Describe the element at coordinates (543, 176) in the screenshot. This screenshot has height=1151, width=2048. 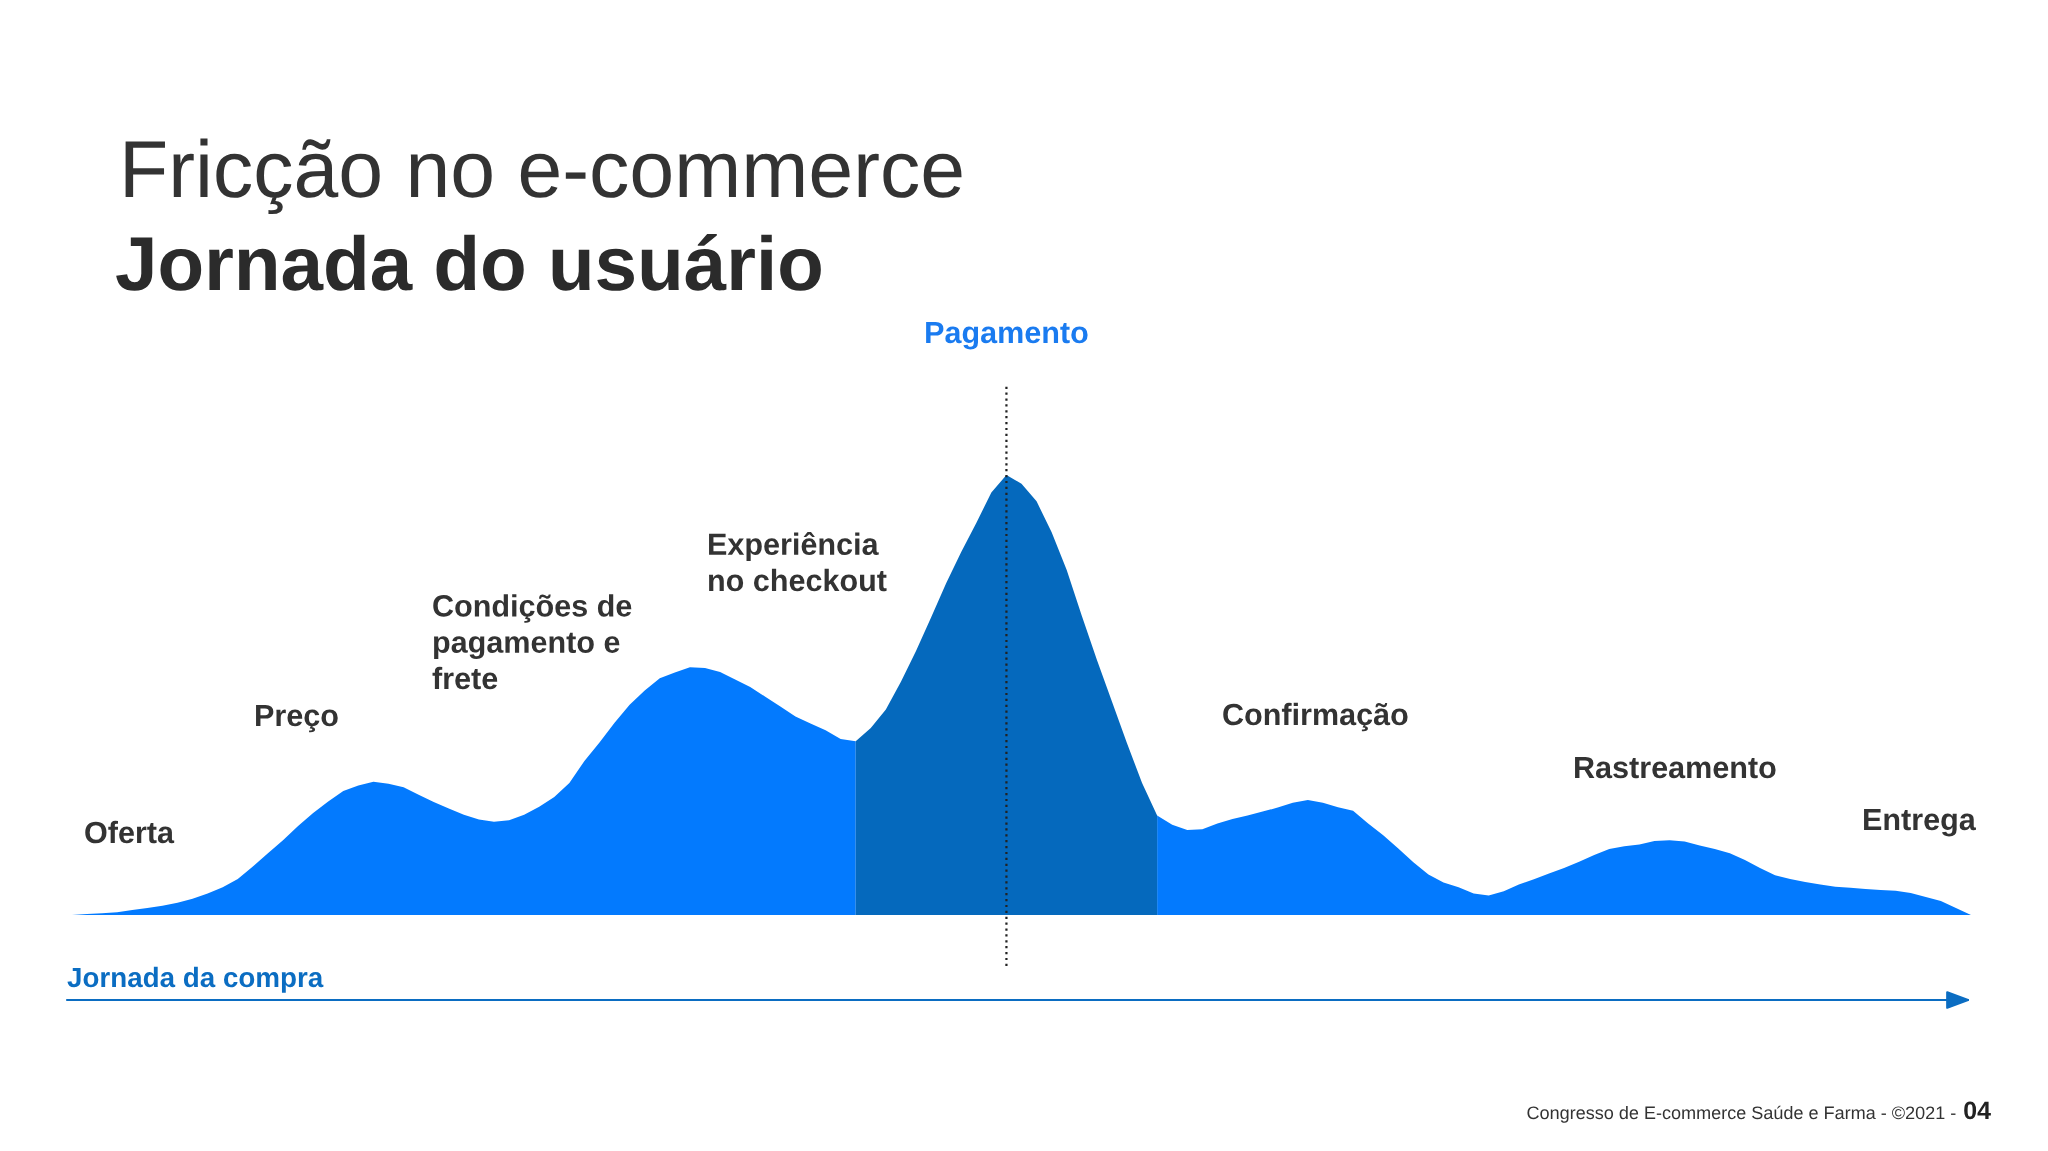
I see `chart-title: Fricção no e-commerce` at that location.